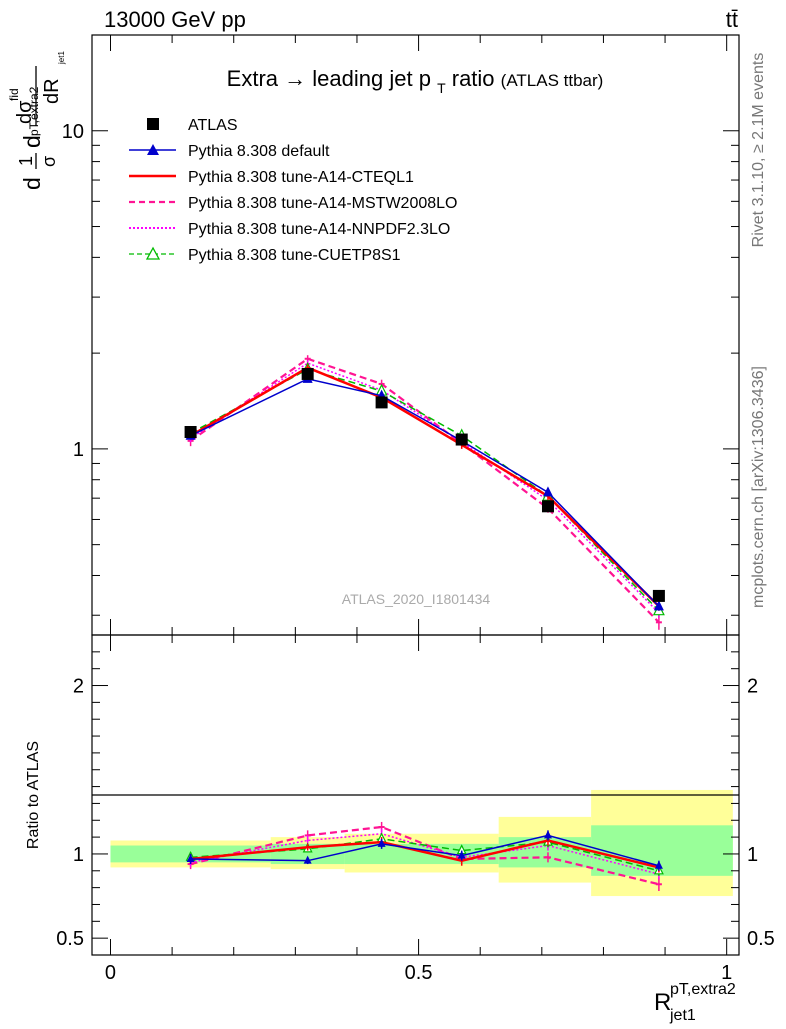  I want to click on ylabel-jet1: jet1, so click(61, 58).